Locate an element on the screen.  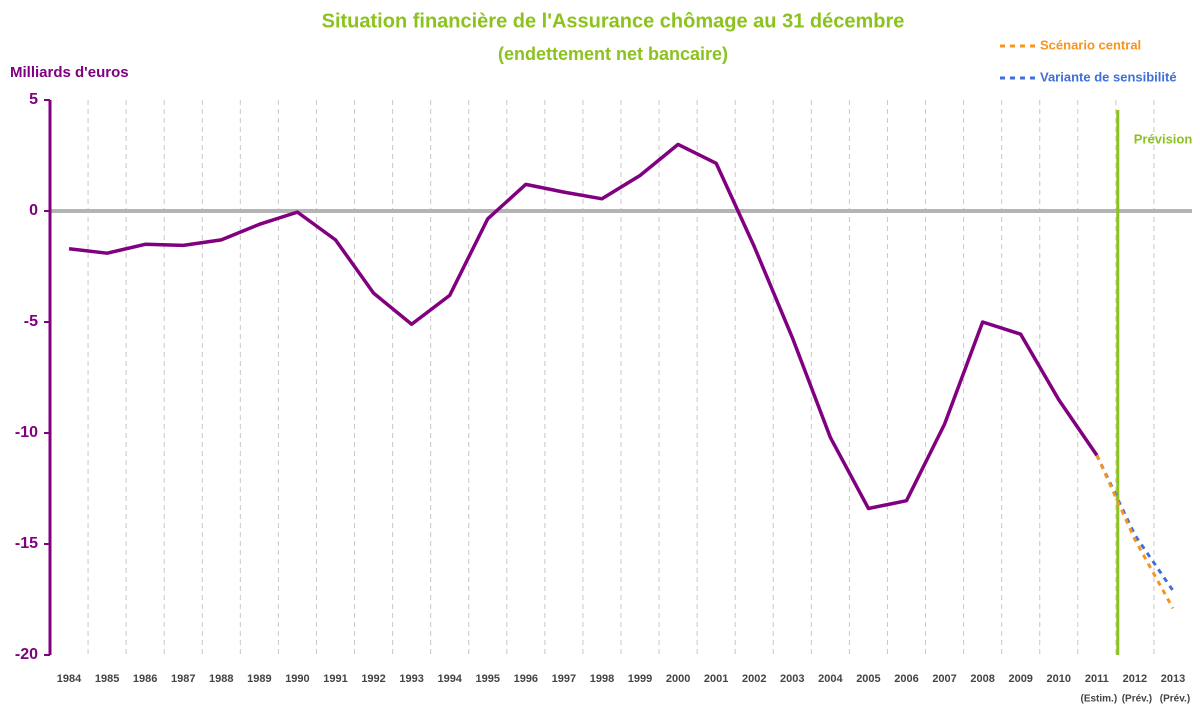
y-tick-label: -5 is located at coordinates (31, 321).